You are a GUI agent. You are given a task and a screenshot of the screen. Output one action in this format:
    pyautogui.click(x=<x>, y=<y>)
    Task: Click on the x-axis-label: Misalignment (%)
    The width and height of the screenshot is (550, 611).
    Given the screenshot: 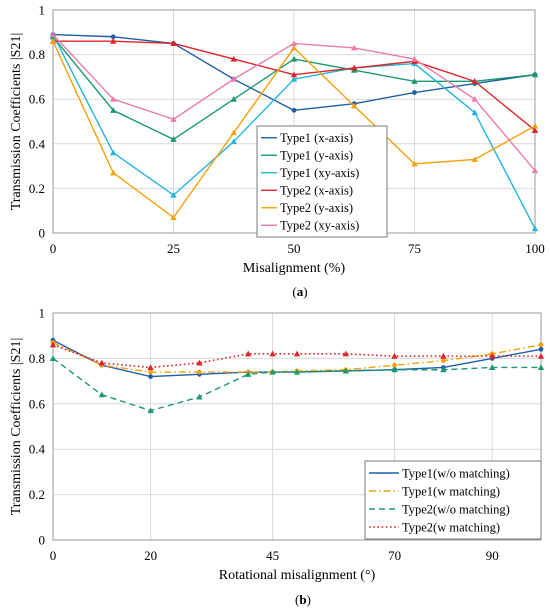 What is the action you would take?
    pyautogui.click(x=294, y=268)
    